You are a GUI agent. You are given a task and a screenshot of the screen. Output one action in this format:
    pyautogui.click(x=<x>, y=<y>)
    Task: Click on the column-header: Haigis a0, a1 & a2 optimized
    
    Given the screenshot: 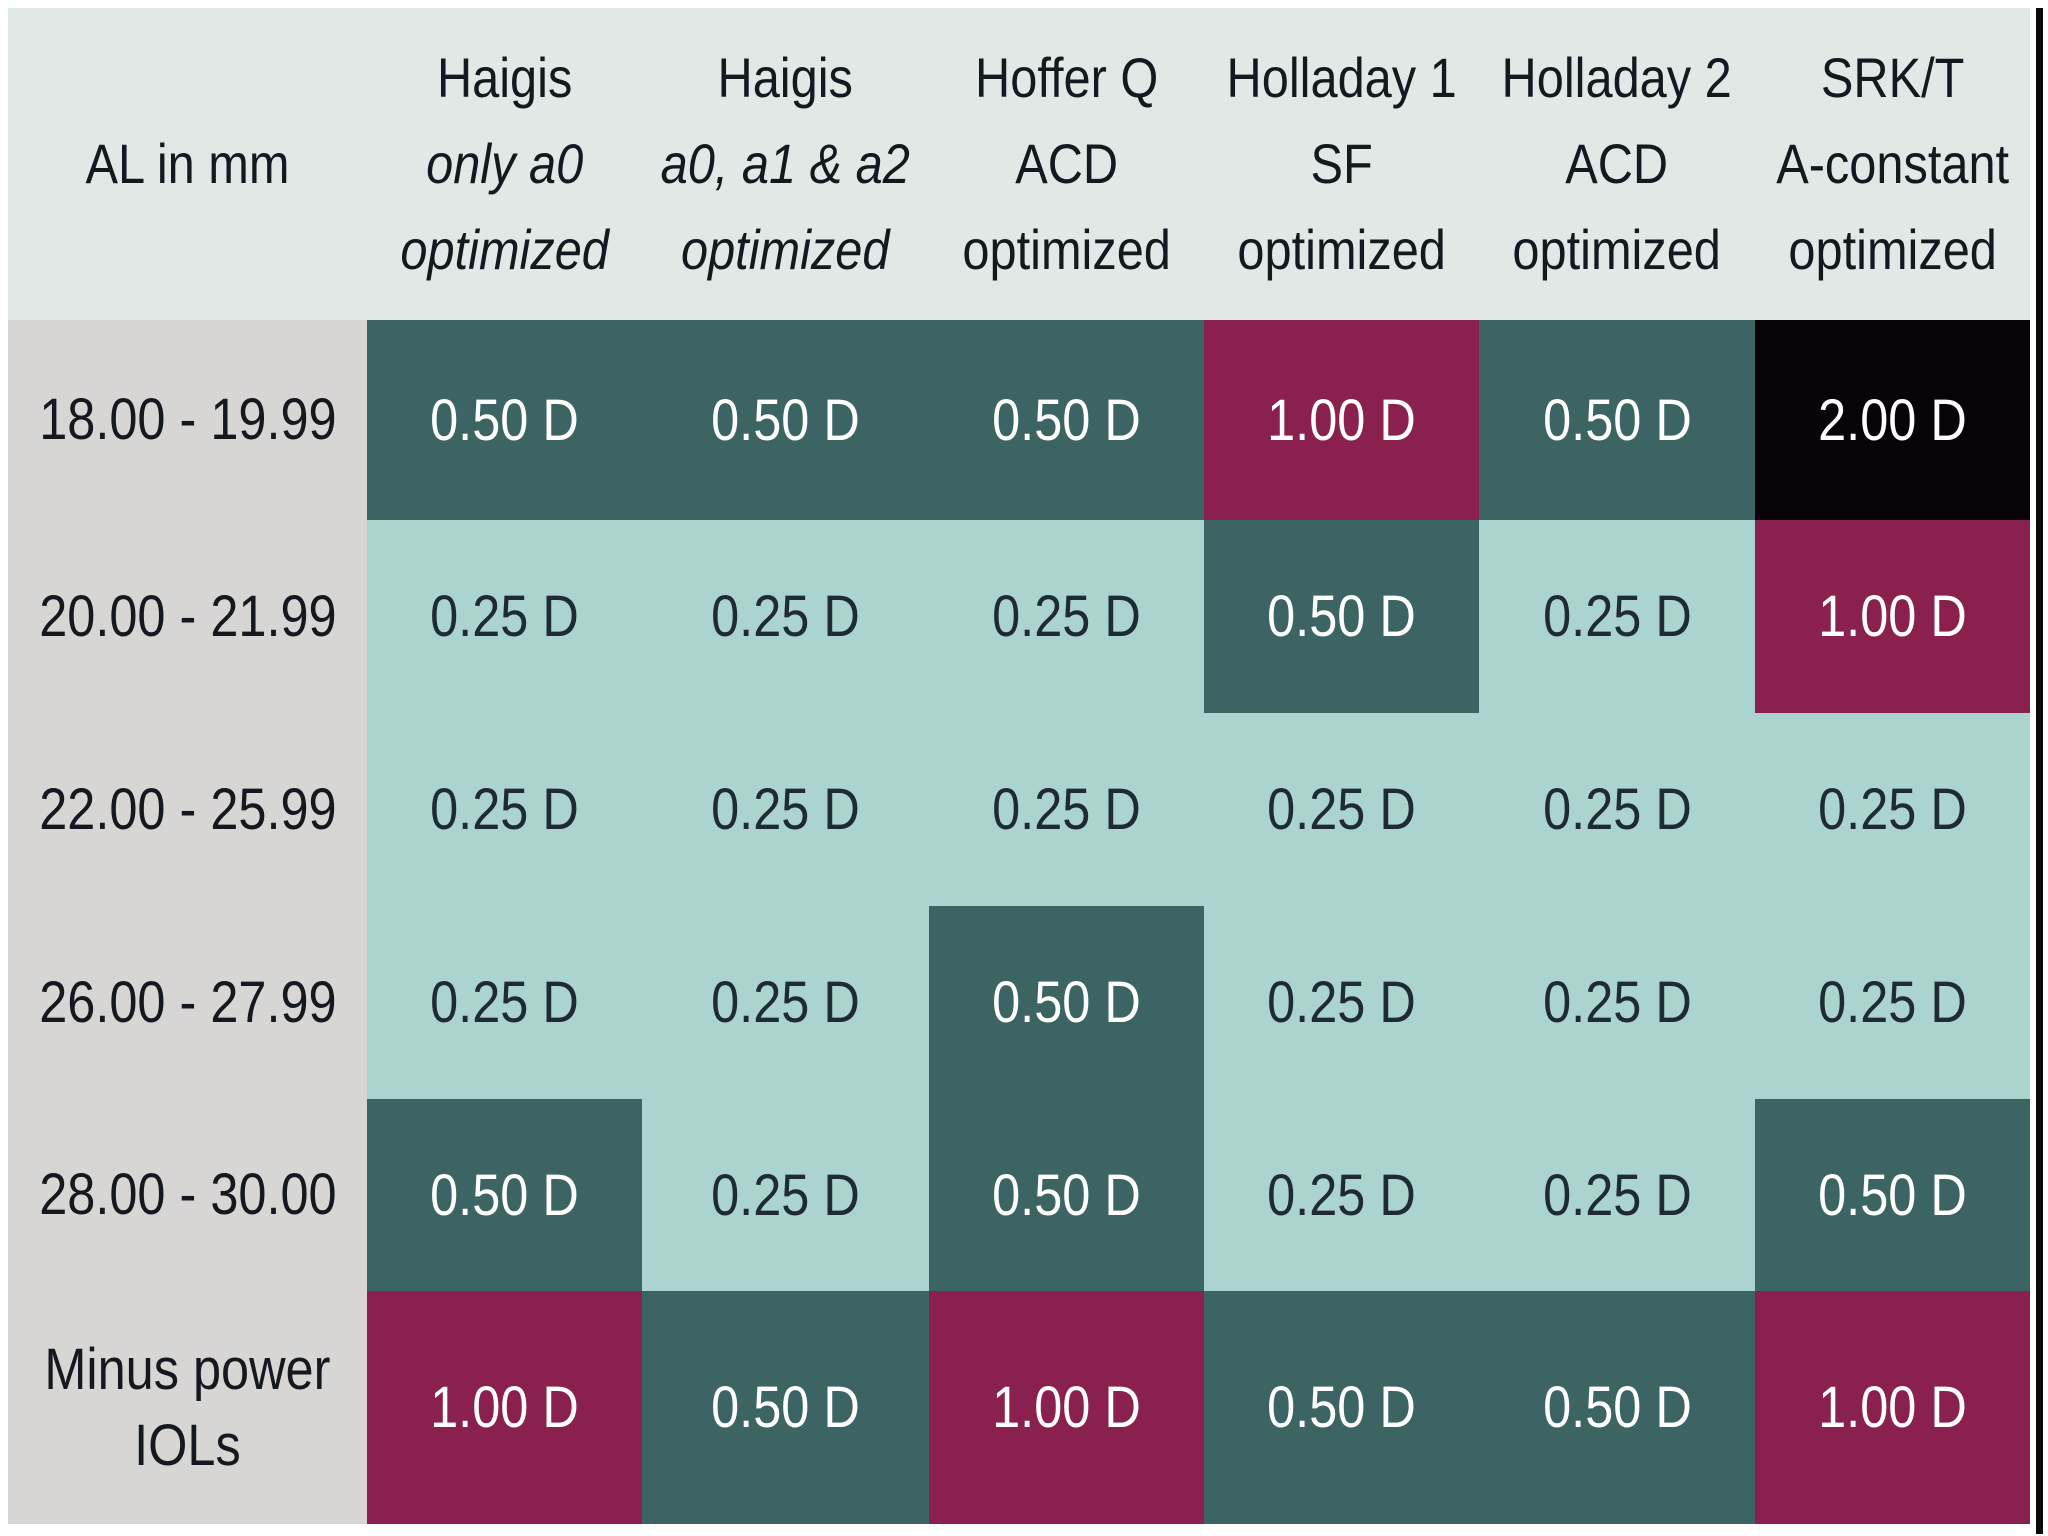 What is the action you would take?
    pyautogui.click(x=785, y=164)
    